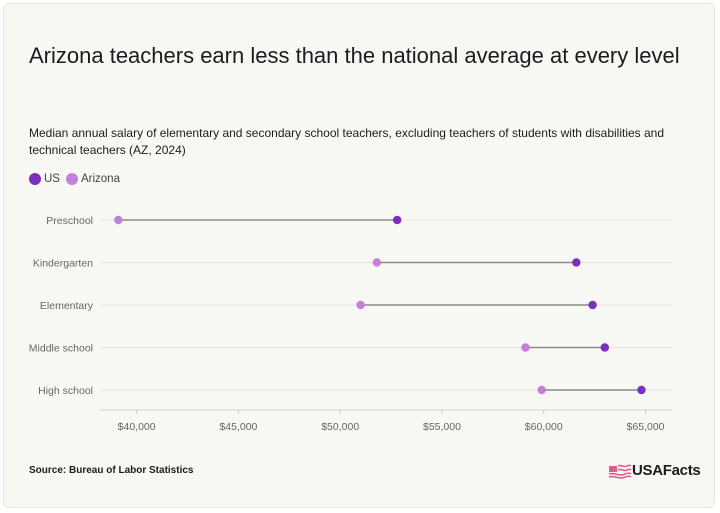 The height and width of the screenshot is (513, 720). I want to click on legend-item-arizona: Arizona, so click(92, 179).